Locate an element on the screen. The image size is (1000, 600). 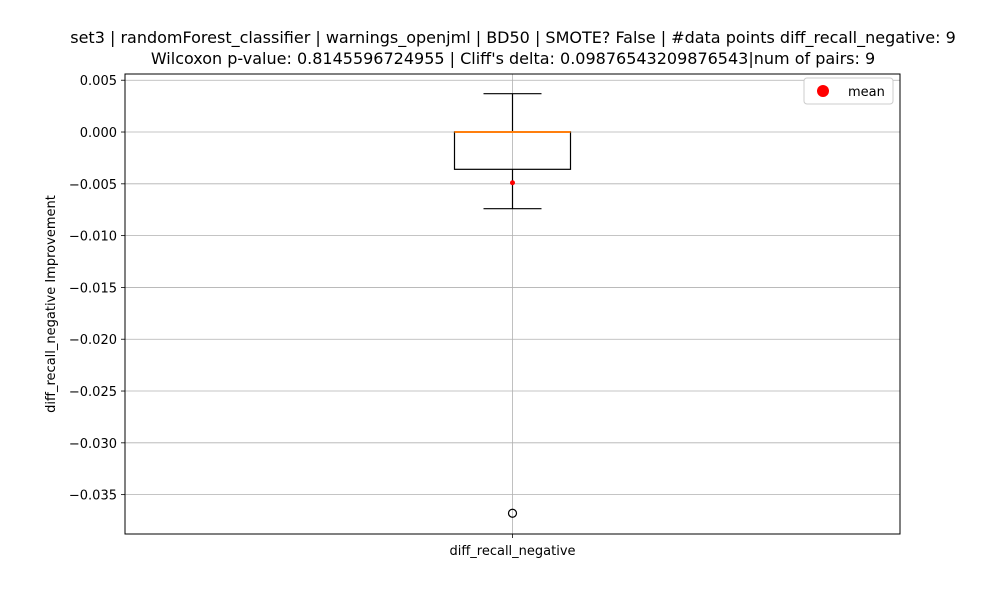
y-tick-label: 0.005 is located at coordinates (98, 81).